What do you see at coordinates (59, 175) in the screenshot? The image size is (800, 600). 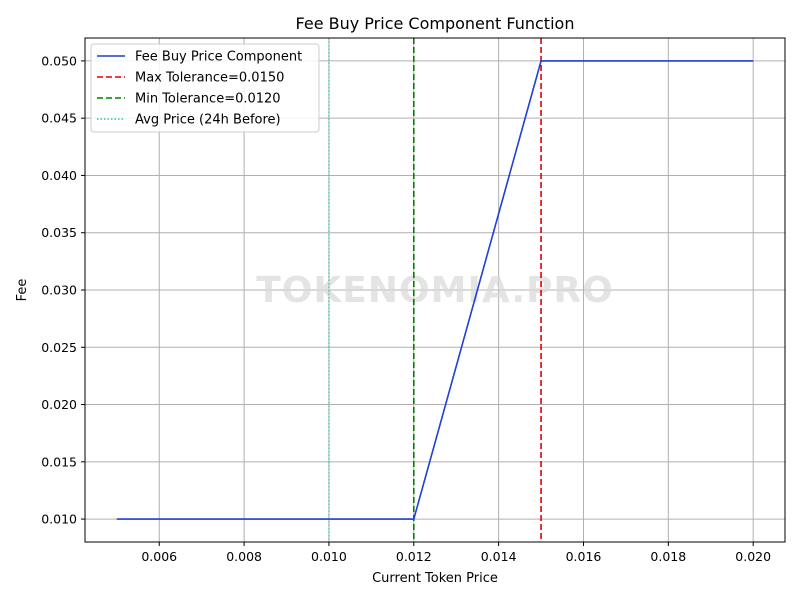 I see `y-tick-label: 0.040` at bounding box center [59, 175].